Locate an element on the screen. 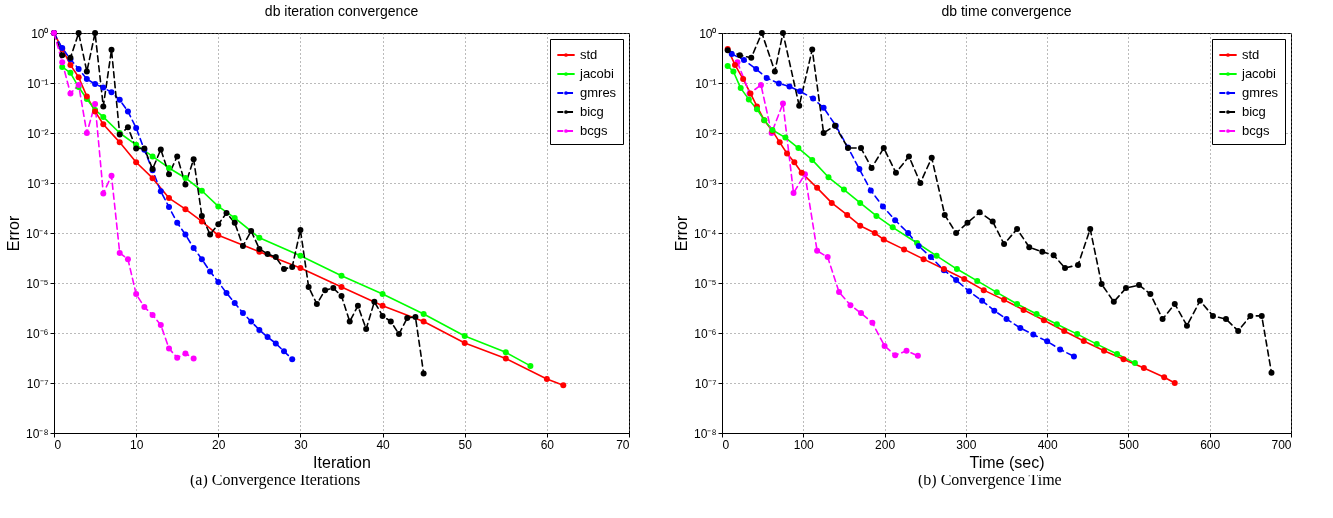  x-tick-label: 500 is located at coordinates (1129, 444).